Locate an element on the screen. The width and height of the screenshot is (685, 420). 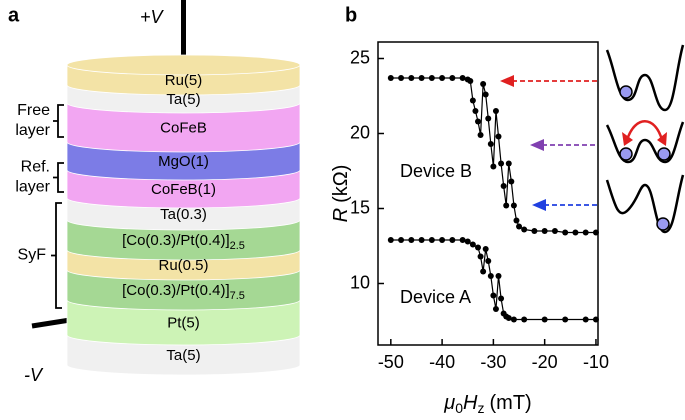
y-tick-label: 15 is located at coordinates (360, 207).